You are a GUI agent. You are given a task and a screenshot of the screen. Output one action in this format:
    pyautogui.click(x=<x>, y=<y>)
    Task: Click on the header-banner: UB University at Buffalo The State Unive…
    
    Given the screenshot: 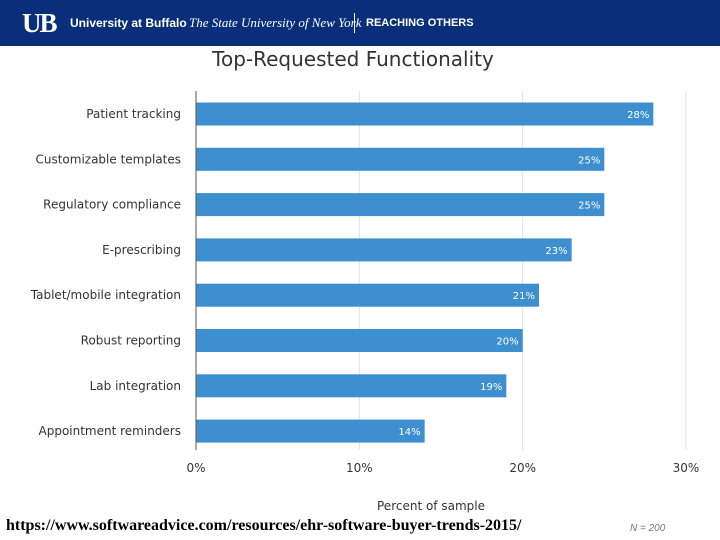 What is the action you would take?
    pyautogui.click(x=360, y=23)
    